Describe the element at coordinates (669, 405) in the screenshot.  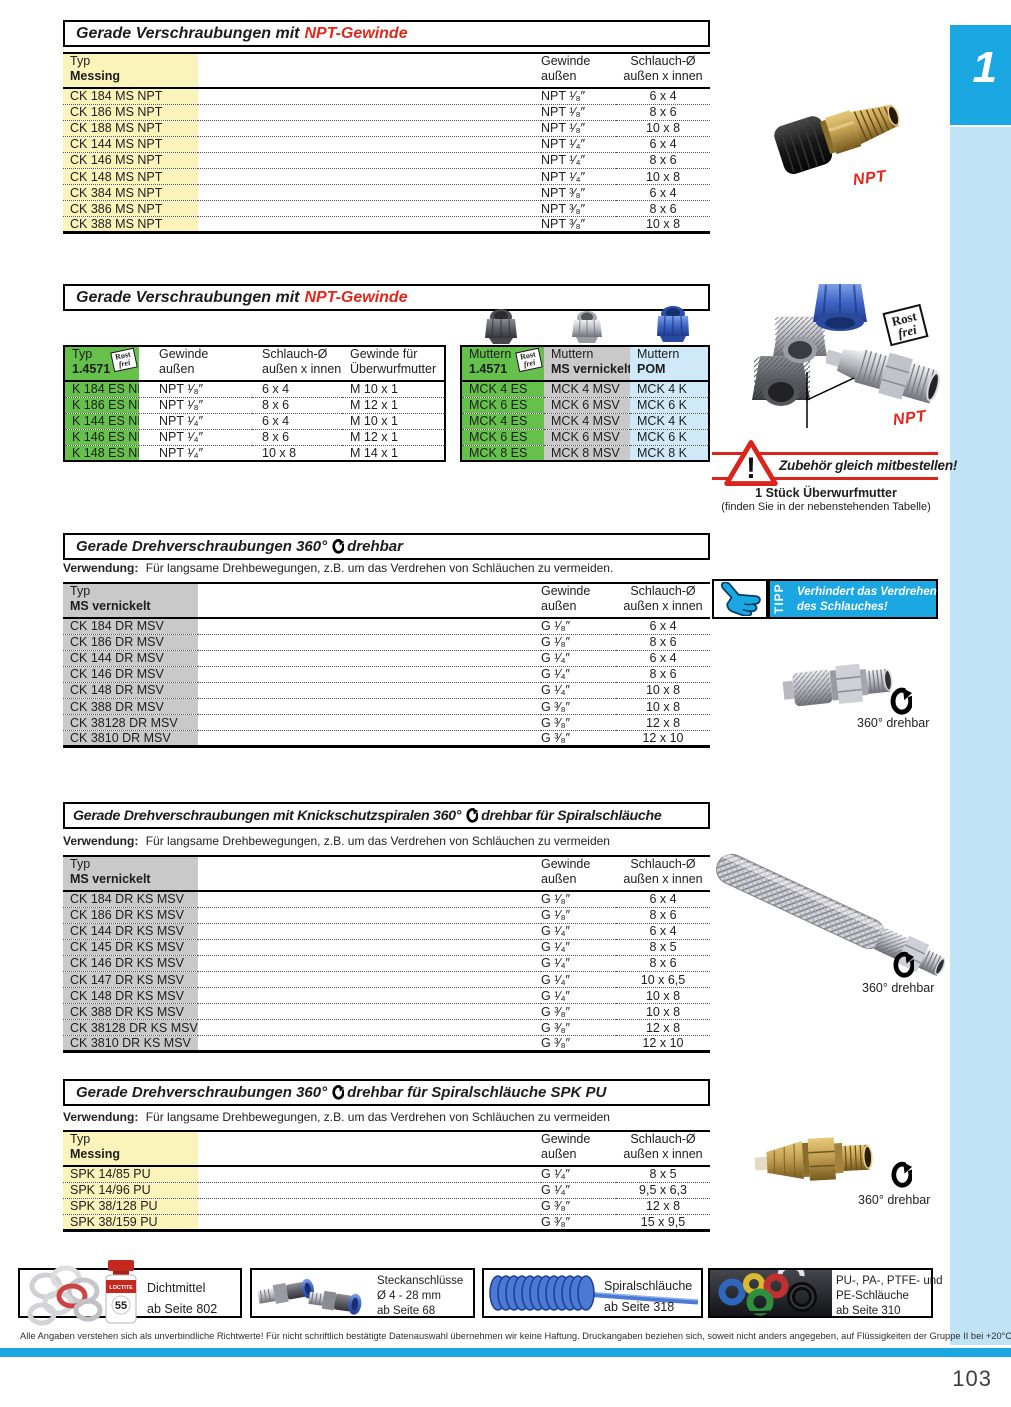
I see `cell-mutter-pom: MCK 6 K` at that location.